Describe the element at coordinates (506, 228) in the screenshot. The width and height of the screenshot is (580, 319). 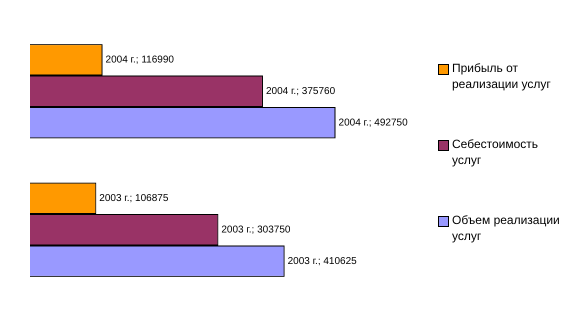
I see `legend-label: Объем реализации услуг` at that location.